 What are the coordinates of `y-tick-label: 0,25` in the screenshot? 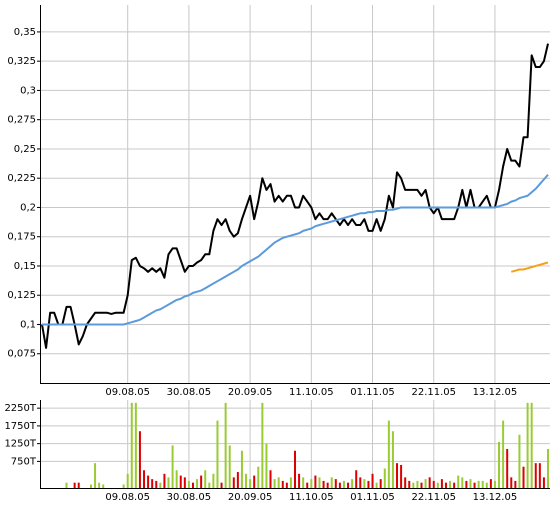 It's located at (25, 149).